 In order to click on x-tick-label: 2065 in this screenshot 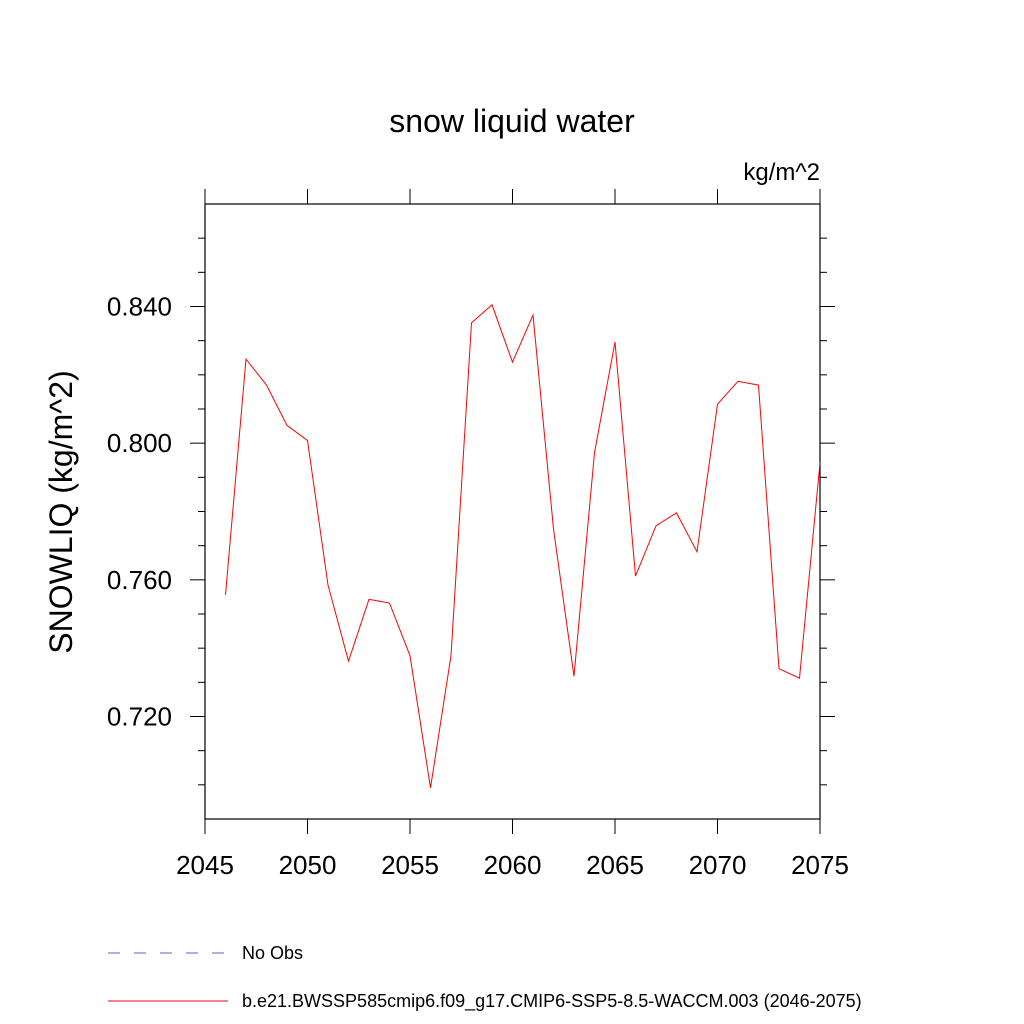, I will do `click(615, 865)`.